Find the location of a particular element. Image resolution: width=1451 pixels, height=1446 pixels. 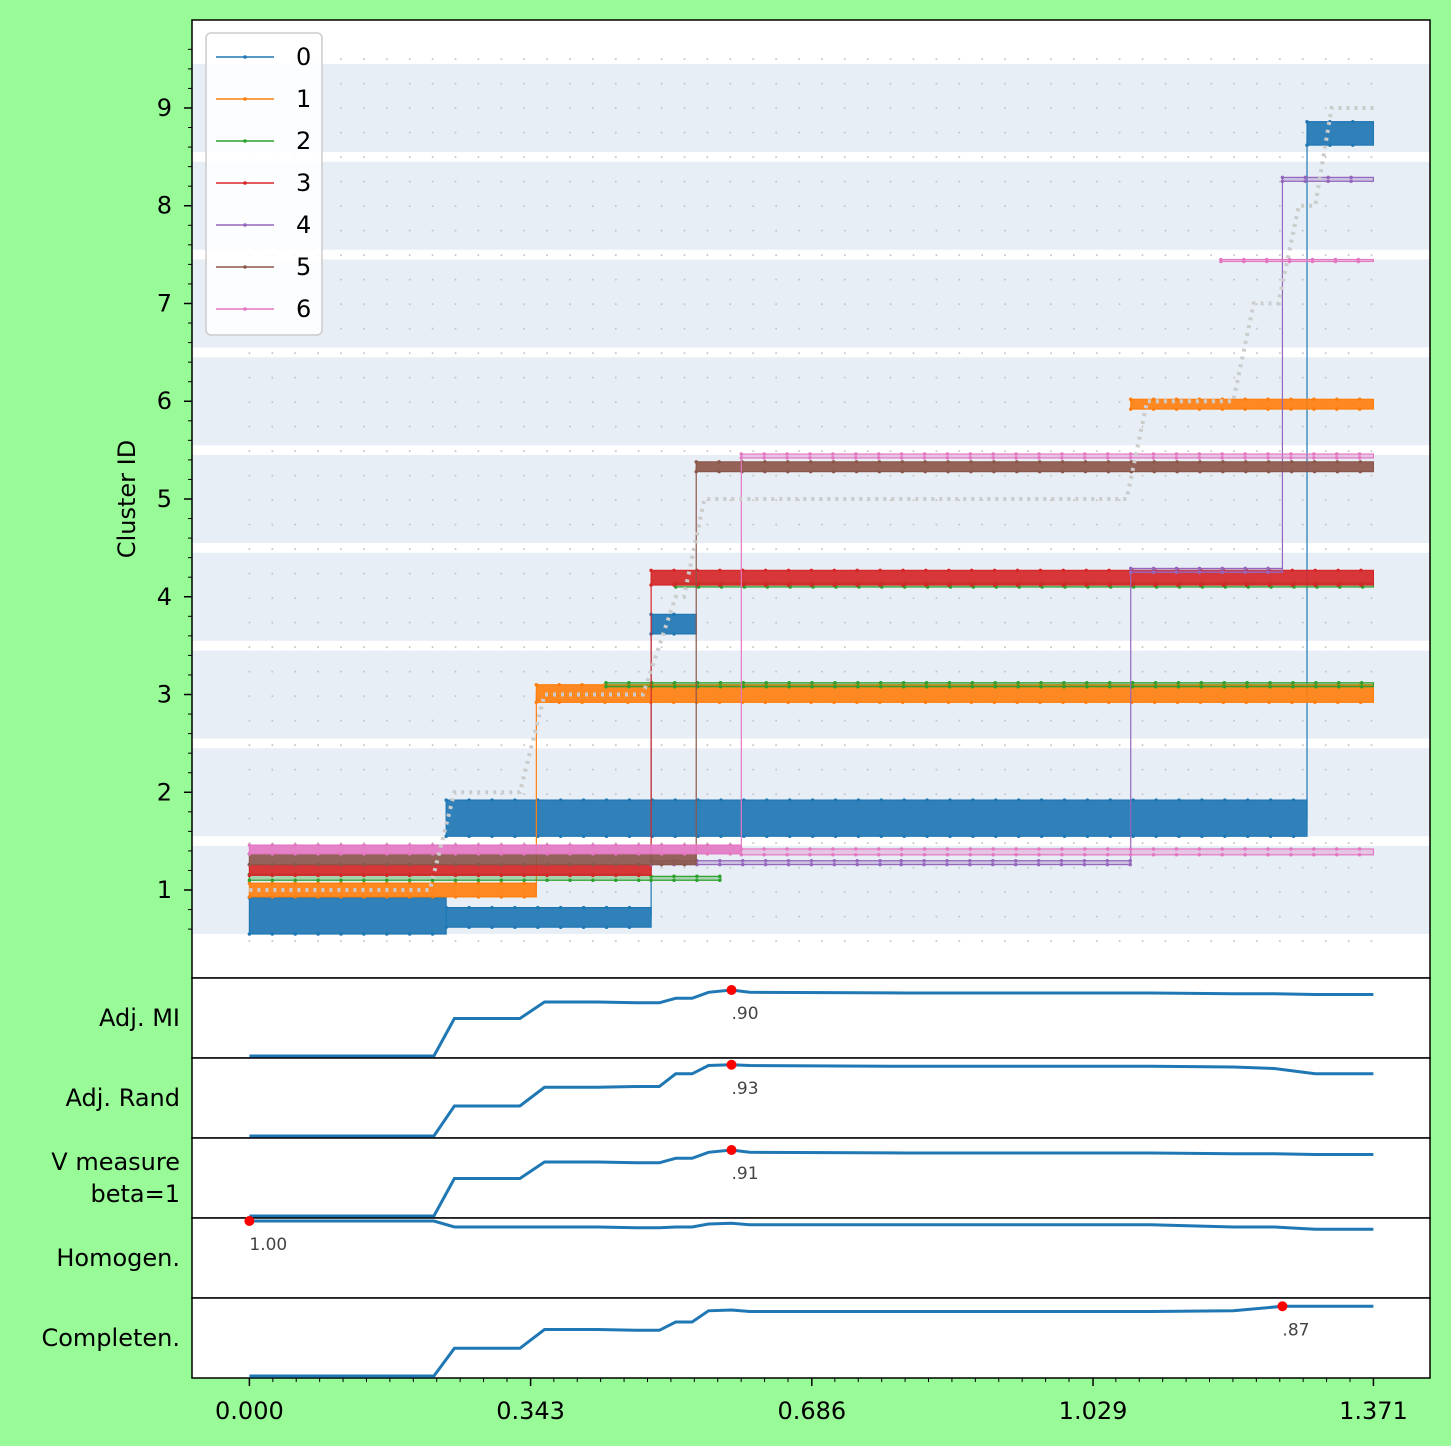

legend-label: 2 is located at coordinates (303, 141).